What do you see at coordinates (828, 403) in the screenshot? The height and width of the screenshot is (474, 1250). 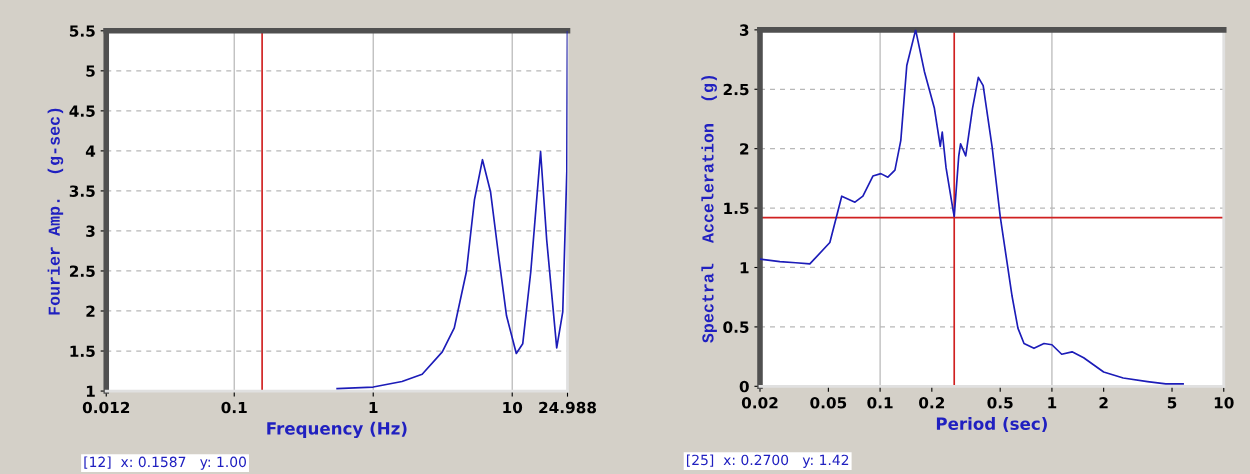 I see `x-tick-label: 0.05` at bounding box center [828, 403].